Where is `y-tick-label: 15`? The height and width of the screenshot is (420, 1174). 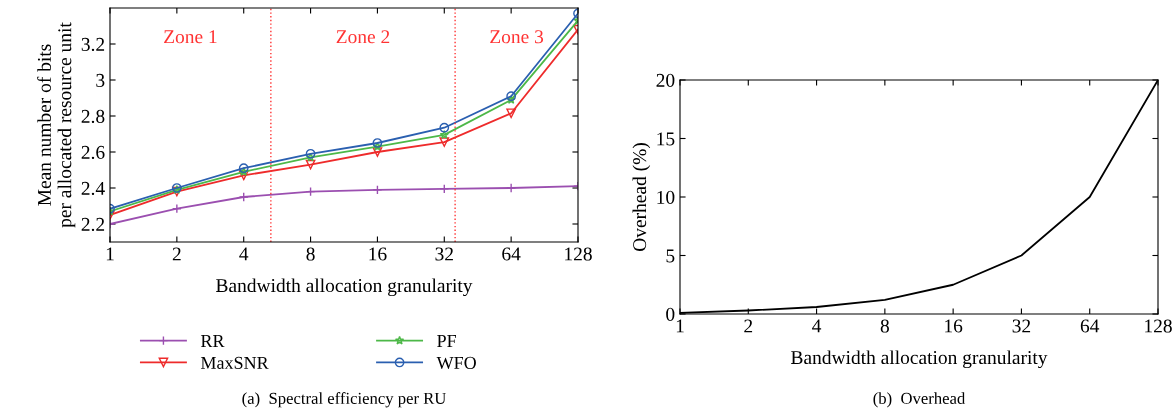 y-tick-label: 15 is located at coordinates (666, 139).